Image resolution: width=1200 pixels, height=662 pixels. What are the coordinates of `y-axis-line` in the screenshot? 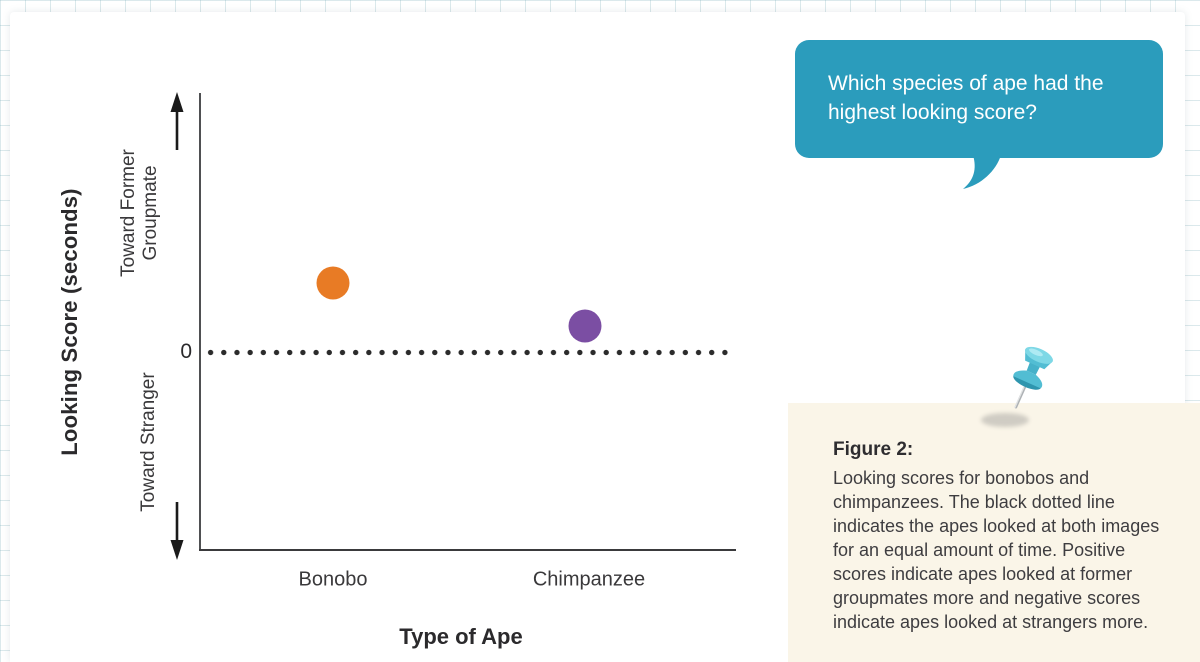 It's located at (200, 321).